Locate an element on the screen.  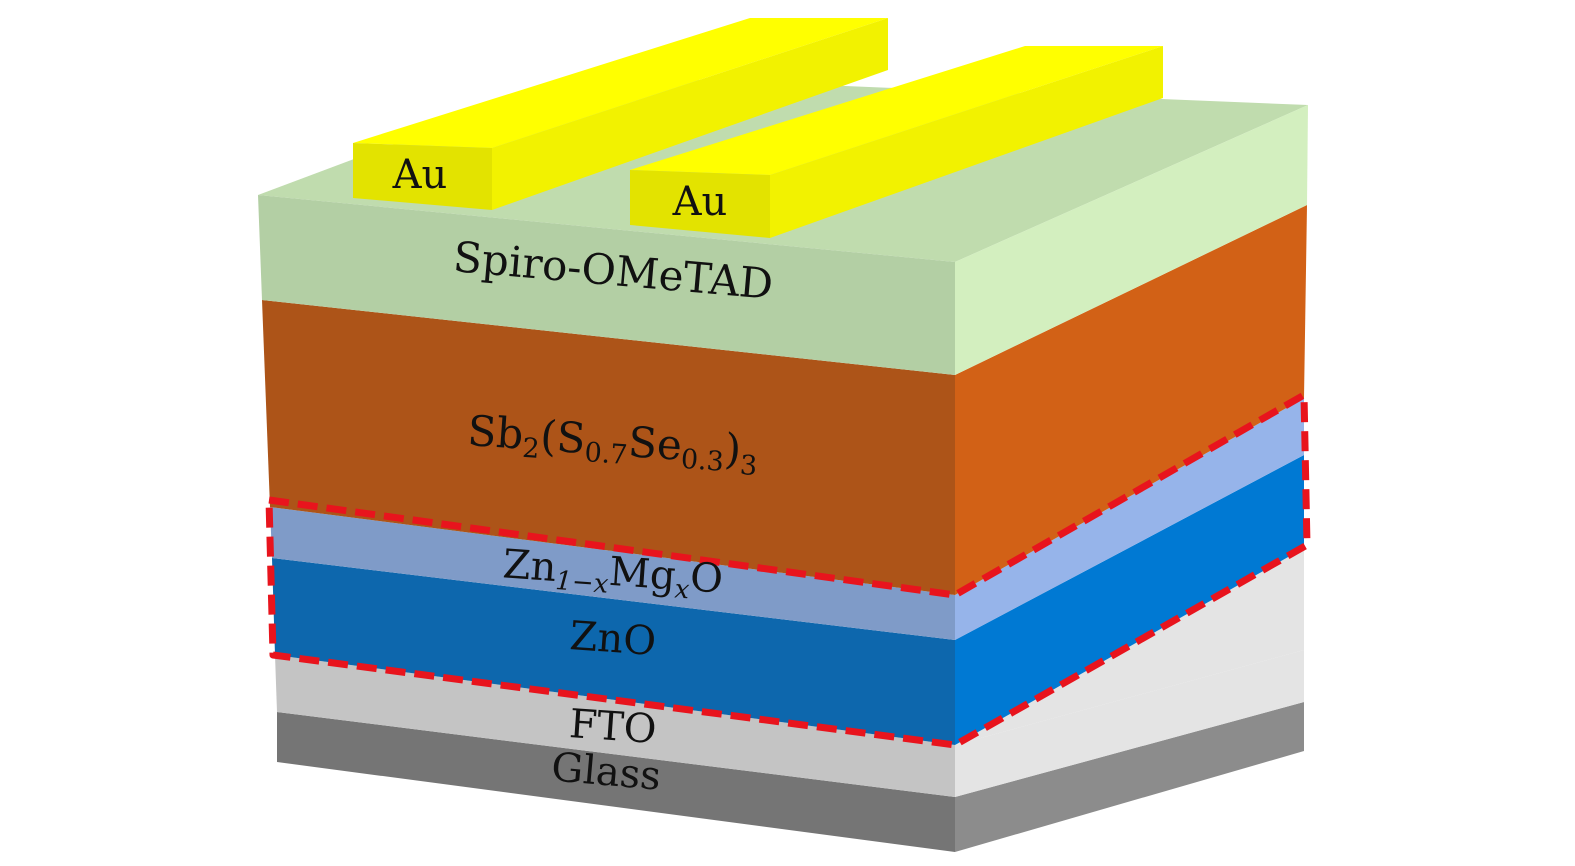
zno-label: ZnO is located at coordinates (612, 639).